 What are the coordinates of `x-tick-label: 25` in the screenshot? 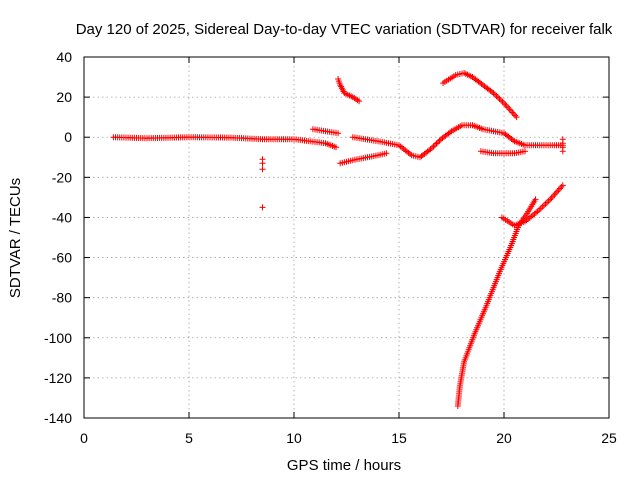 It's located at (609, 438).